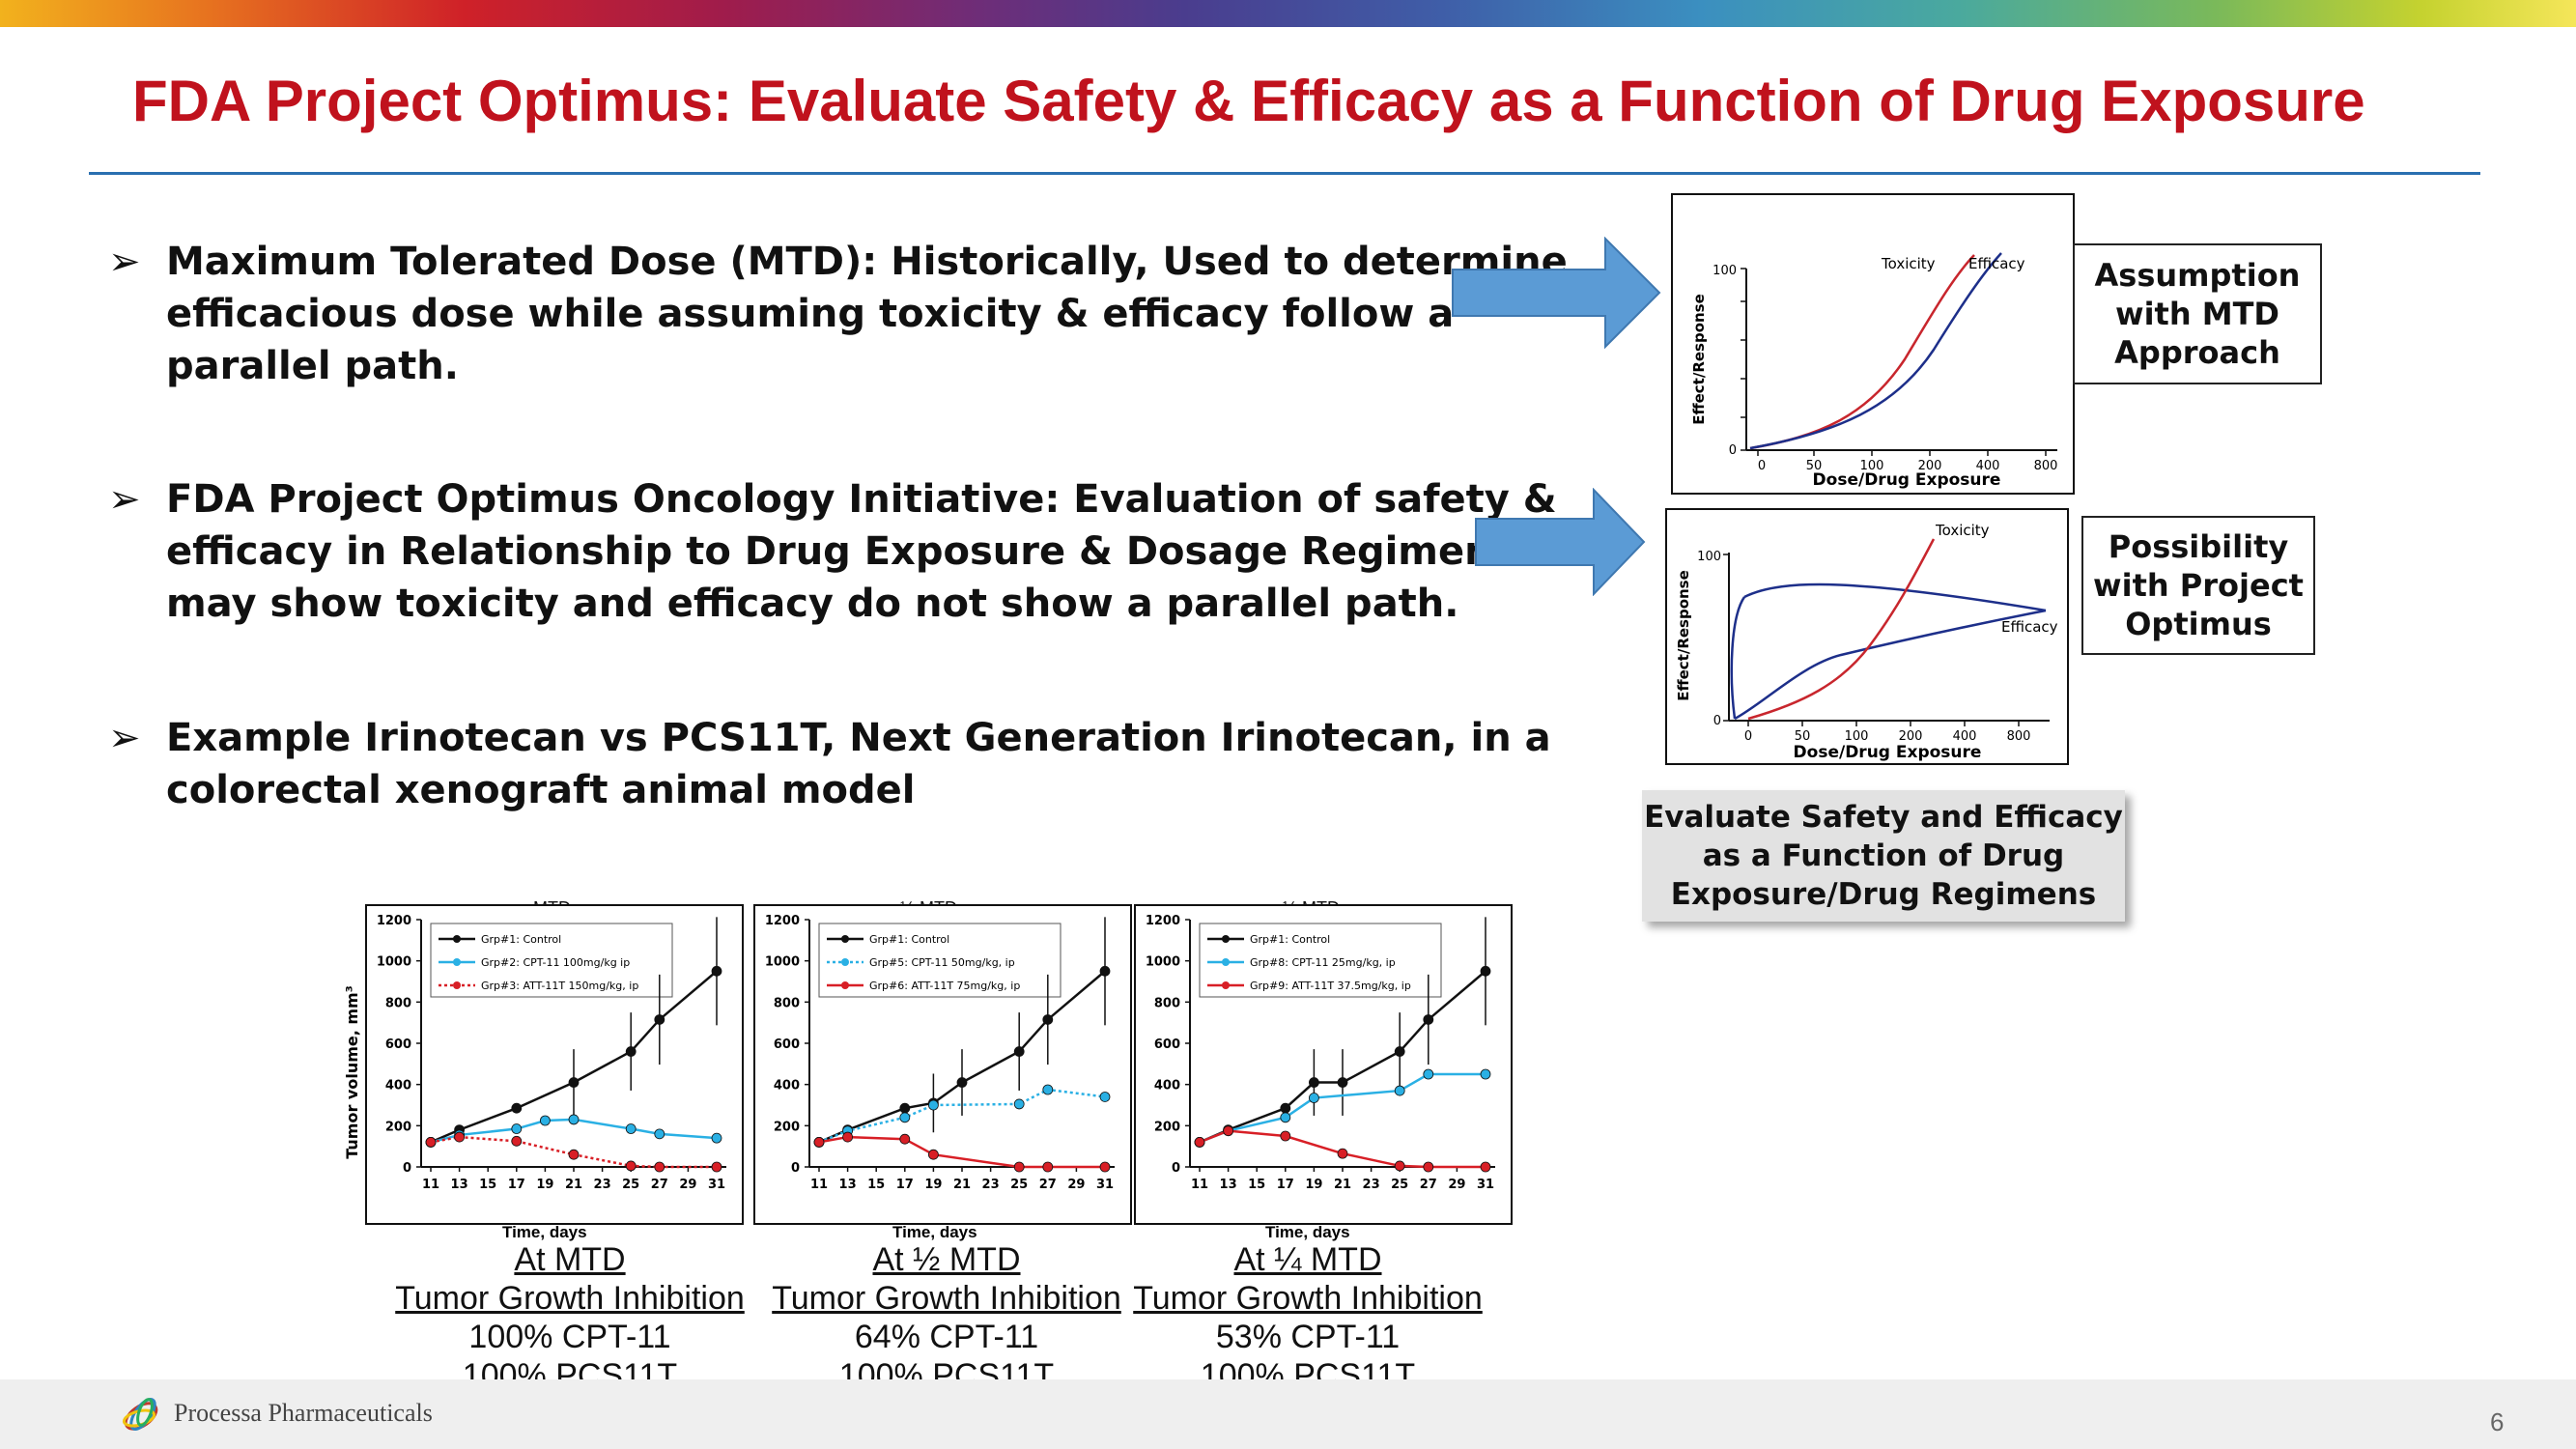 This screenshot has height=1449, width=2576. Describe the element at coordinates (398, 1086) in the screenshot. I see `y-tick-label: 400` at that location.